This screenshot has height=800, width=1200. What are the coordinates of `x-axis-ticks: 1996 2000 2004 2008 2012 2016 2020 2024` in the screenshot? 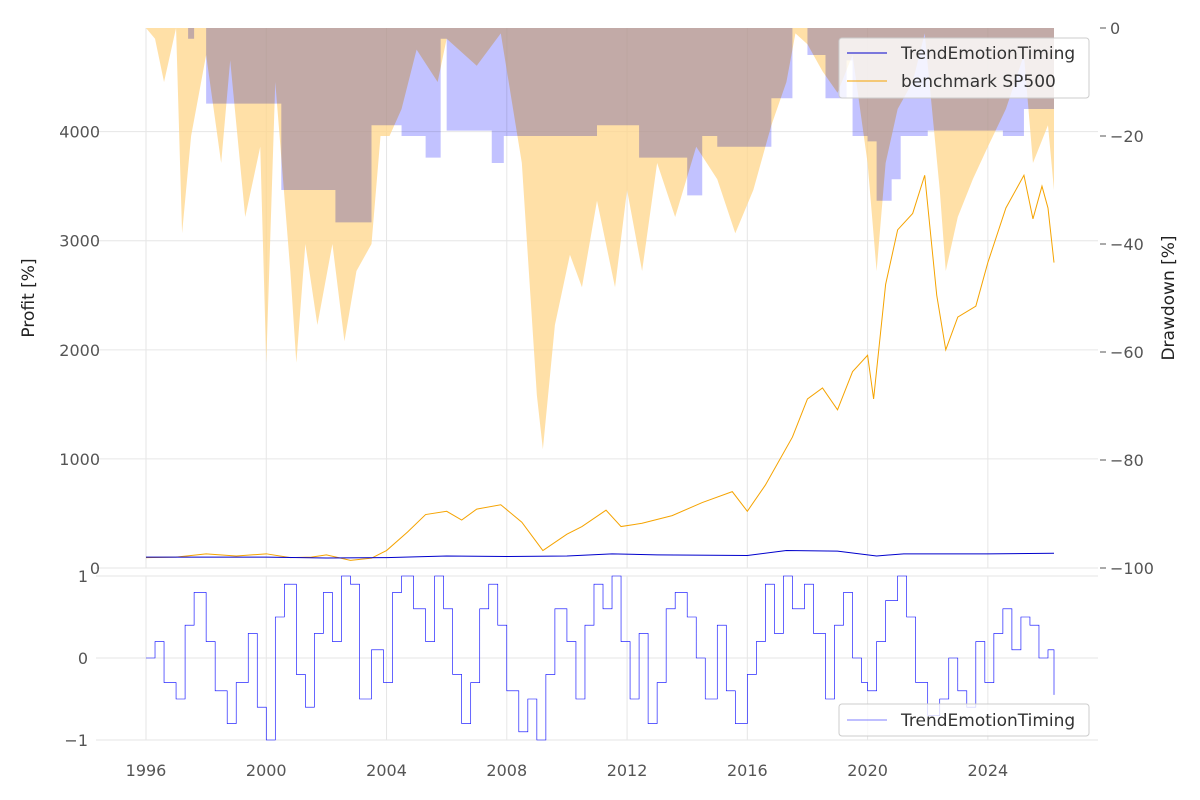 It's located at (567, 770).